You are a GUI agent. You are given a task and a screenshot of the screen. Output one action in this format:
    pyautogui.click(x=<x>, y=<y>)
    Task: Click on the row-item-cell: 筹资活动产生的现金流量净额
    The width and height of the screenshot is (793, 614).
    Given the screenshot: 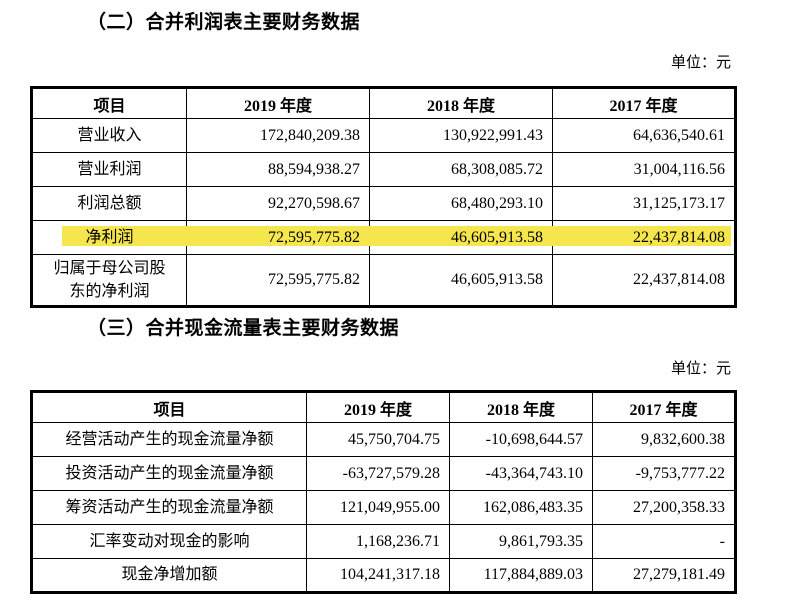 What is the action you would take?
    pyautogui.click(x=169, y=507)
    